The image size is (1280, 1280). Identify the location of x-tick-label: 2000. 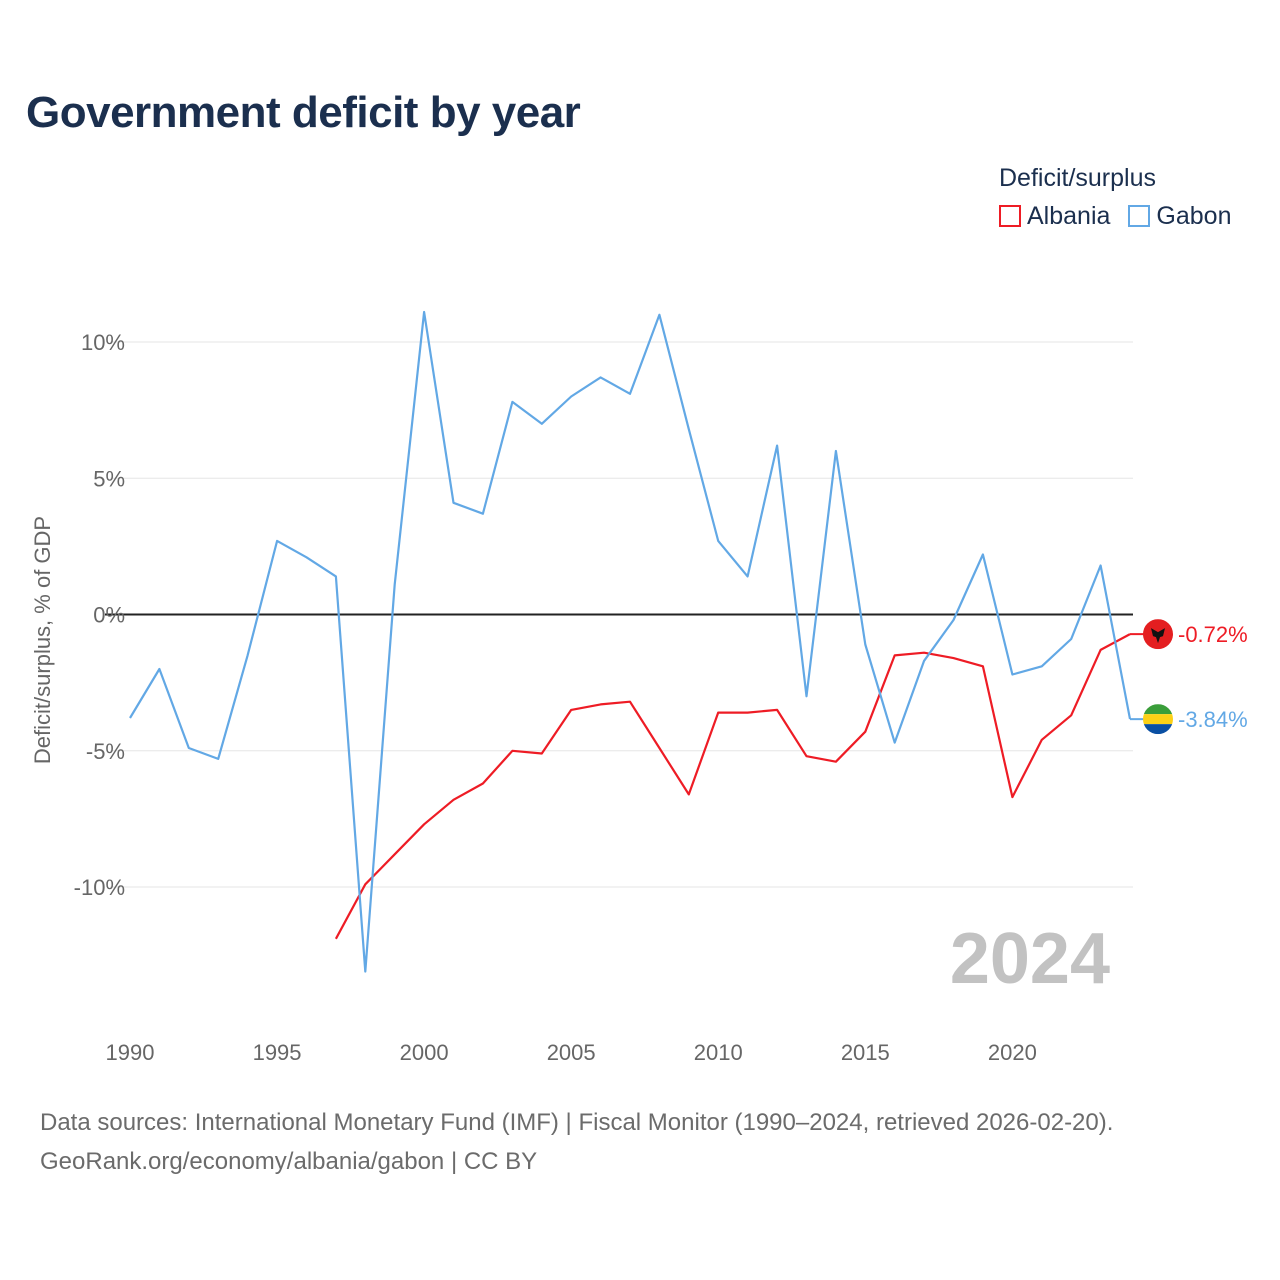
(424, 1052).